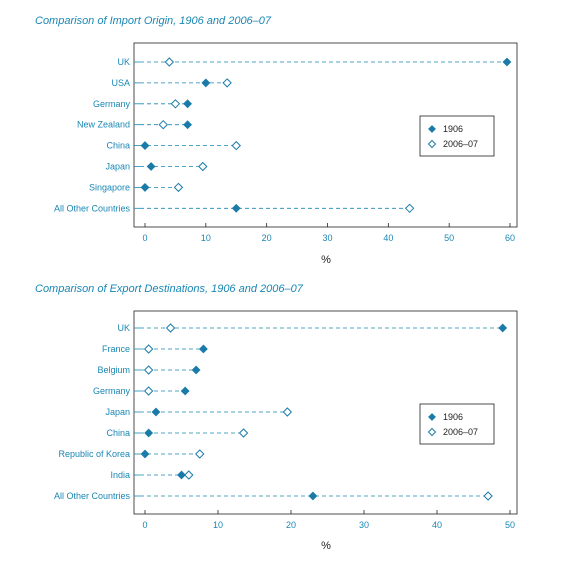 This screenshot has height=563, width=563. I want to click on data-row: Republic of Korea, so click(131, 454).